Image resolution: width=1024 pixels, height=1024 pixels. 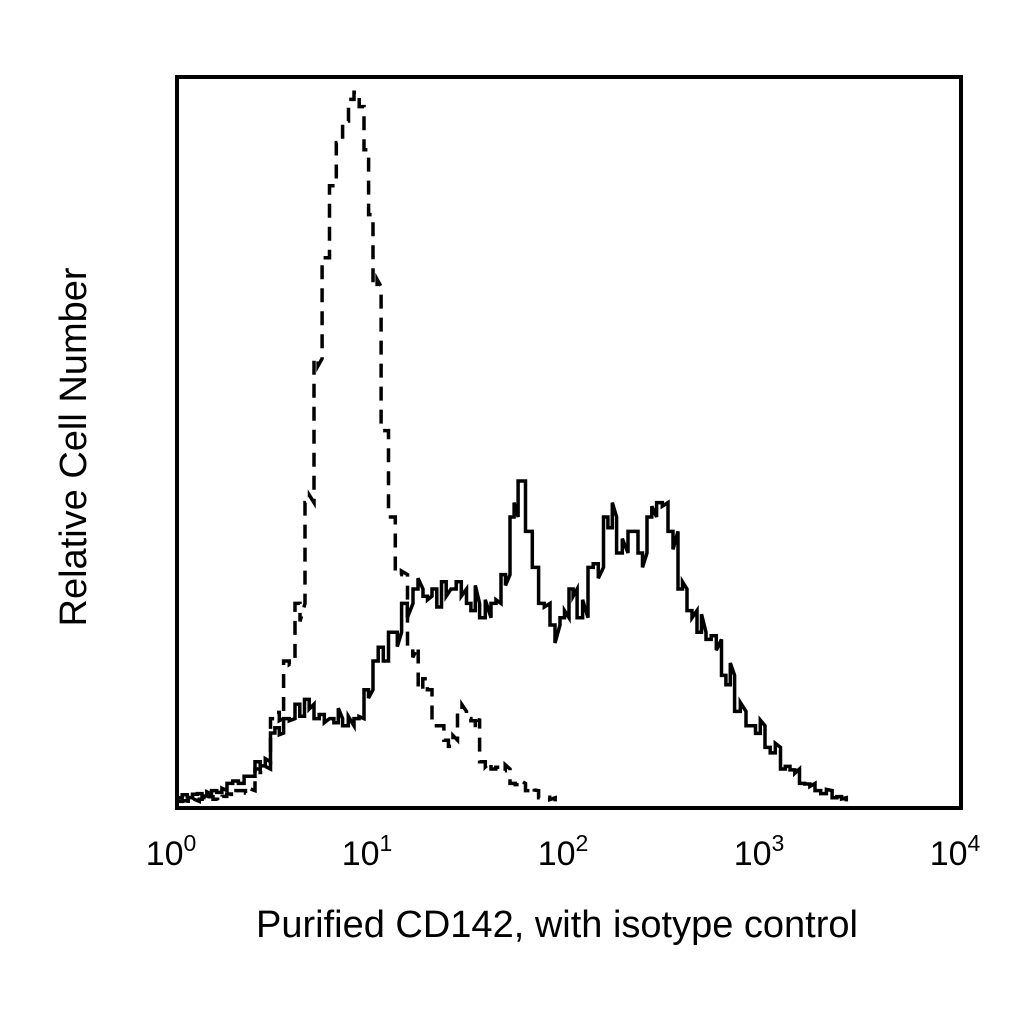 I want to click on x-tick-exponent: 0, so click(x=190, y=843).